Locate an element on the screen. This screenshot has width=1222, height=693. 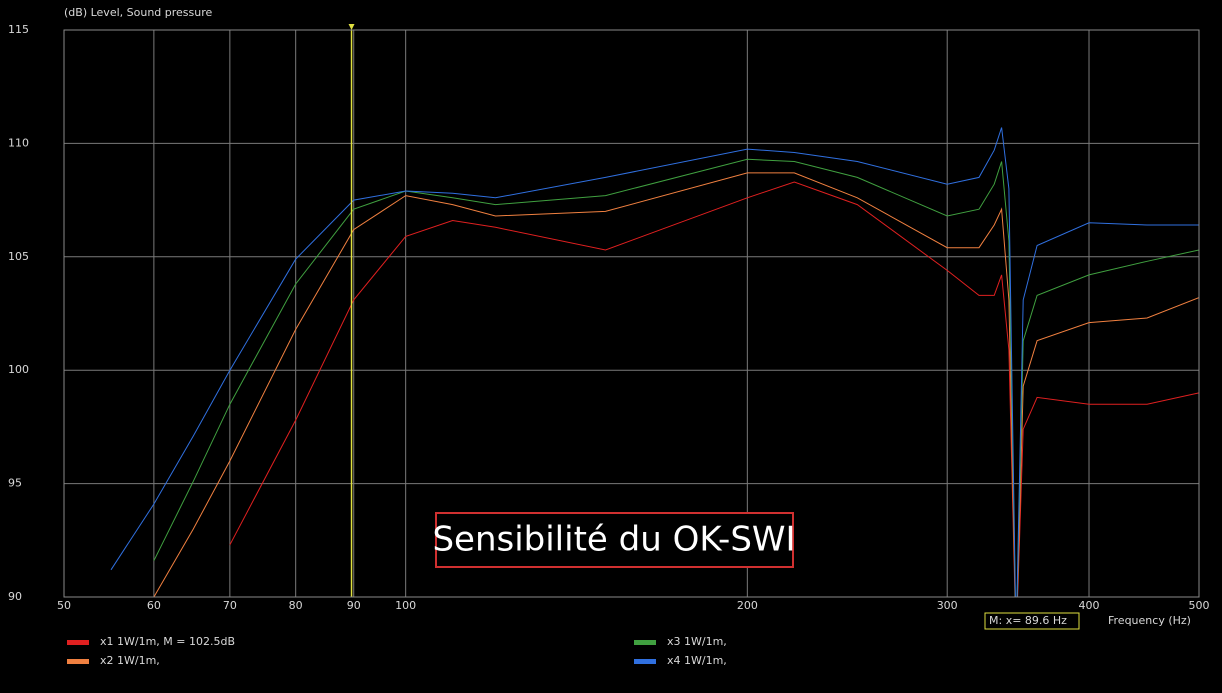
y-tick-label: 115 is located at coordinates (18, 29).